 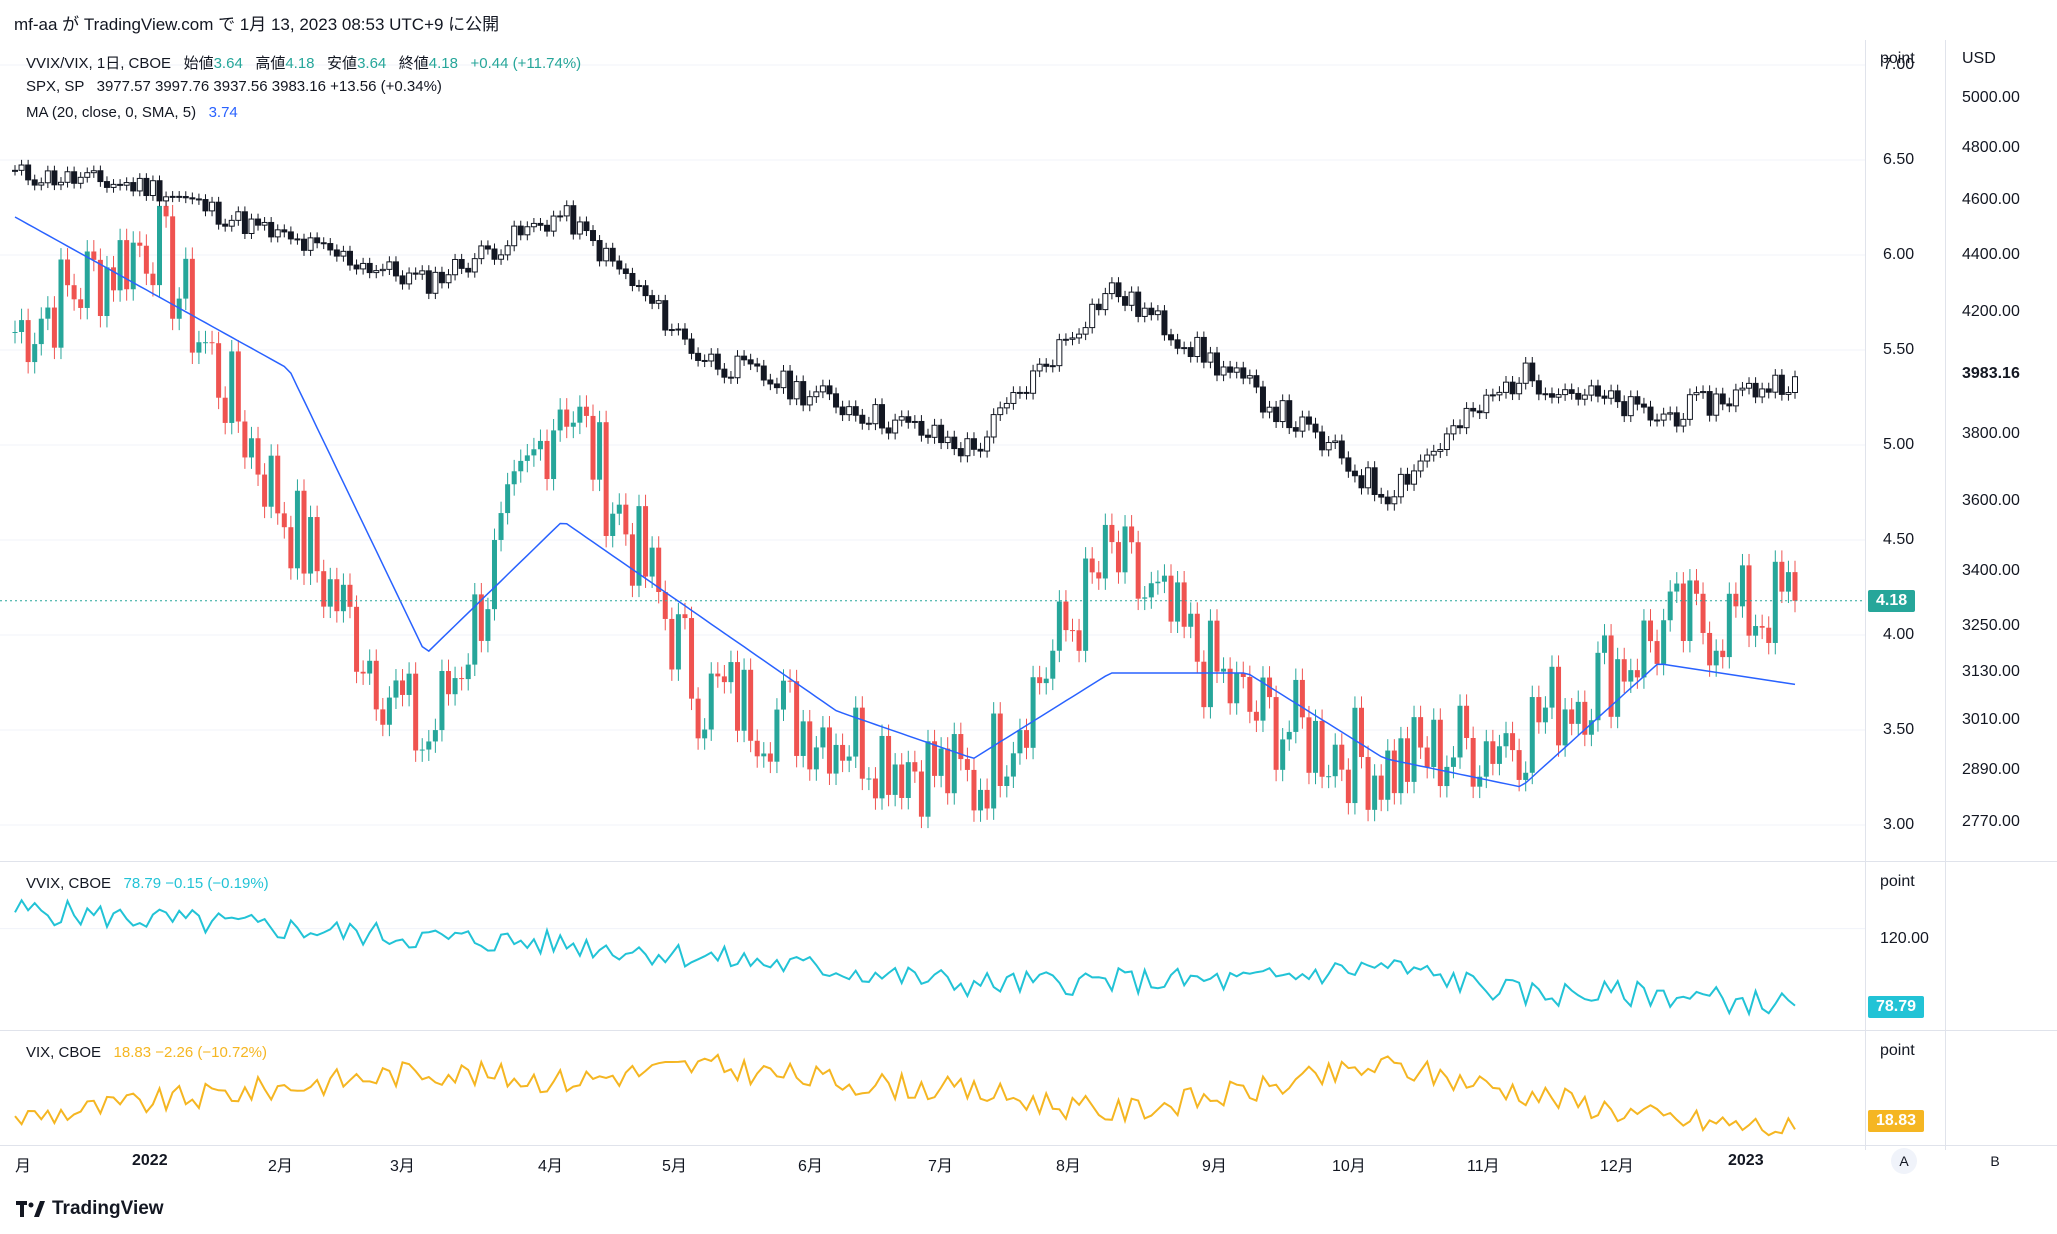 What do you see at coordinates (1991, 570) in the screenshot?
I see `right-axis-tick: 3400.00` at bounding box center [1991, 570].